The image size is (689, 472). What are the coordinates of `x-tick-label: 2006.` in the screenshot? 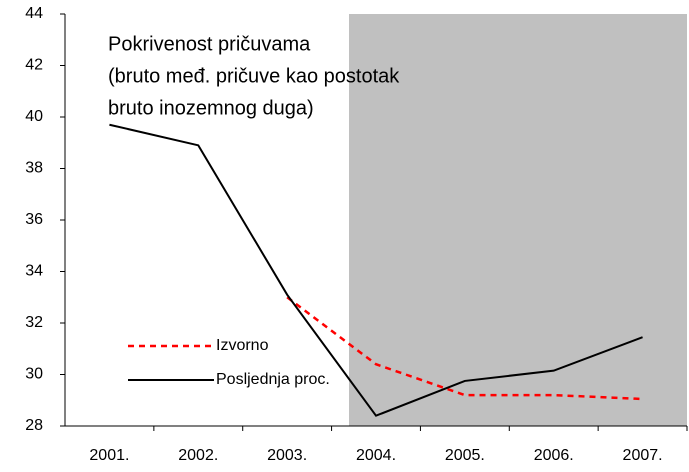 It's located at (554, 455).